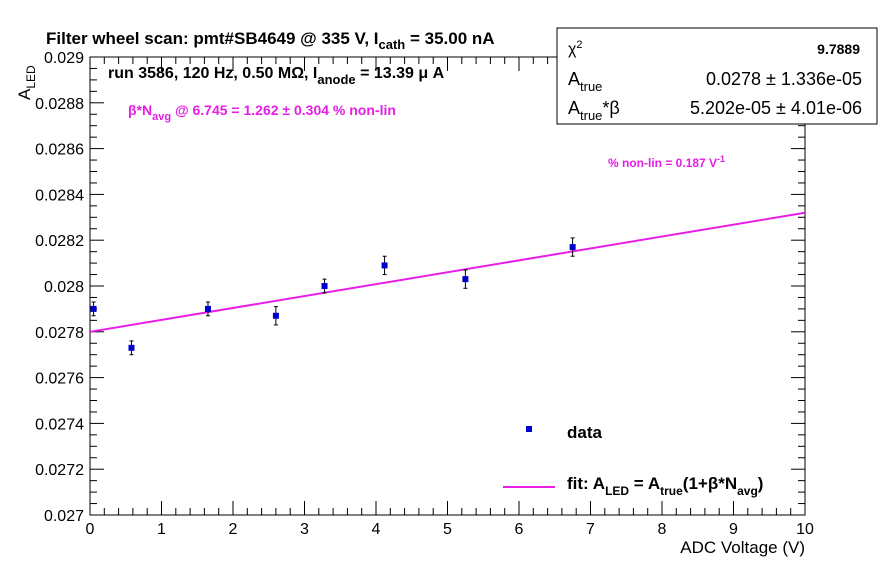 This screenshot has height=572, width=896. I want to click on stats-chi2-label: χ2, so click(575, 48).